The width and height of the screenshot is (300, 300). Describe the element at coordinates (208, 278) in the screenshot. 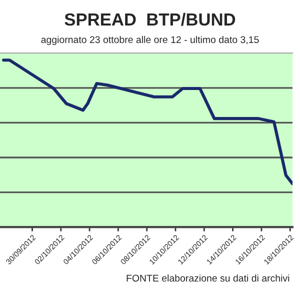

I see `source-note: FONTE elaborazione su dati di archivi` at that location.